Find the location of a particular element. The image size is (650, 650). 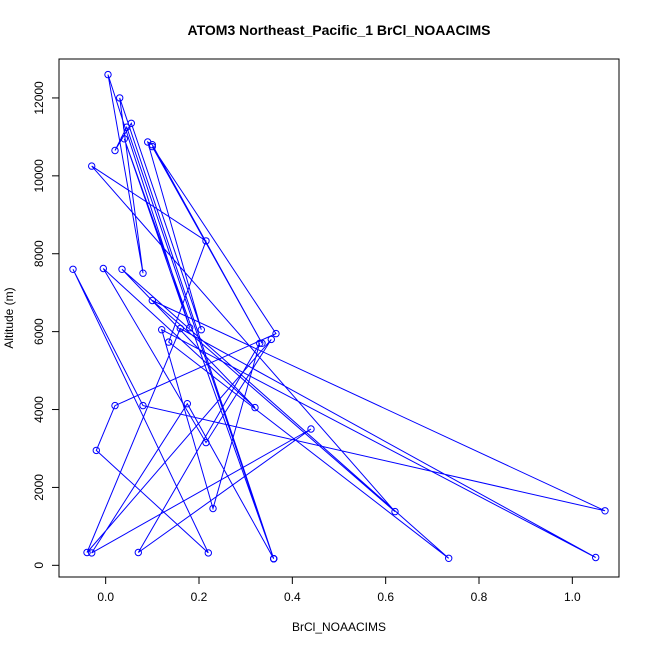

x-axis: 0.0 0.2 0.4 0.6 0.8 1.0 is located at coordinates (339, 590).